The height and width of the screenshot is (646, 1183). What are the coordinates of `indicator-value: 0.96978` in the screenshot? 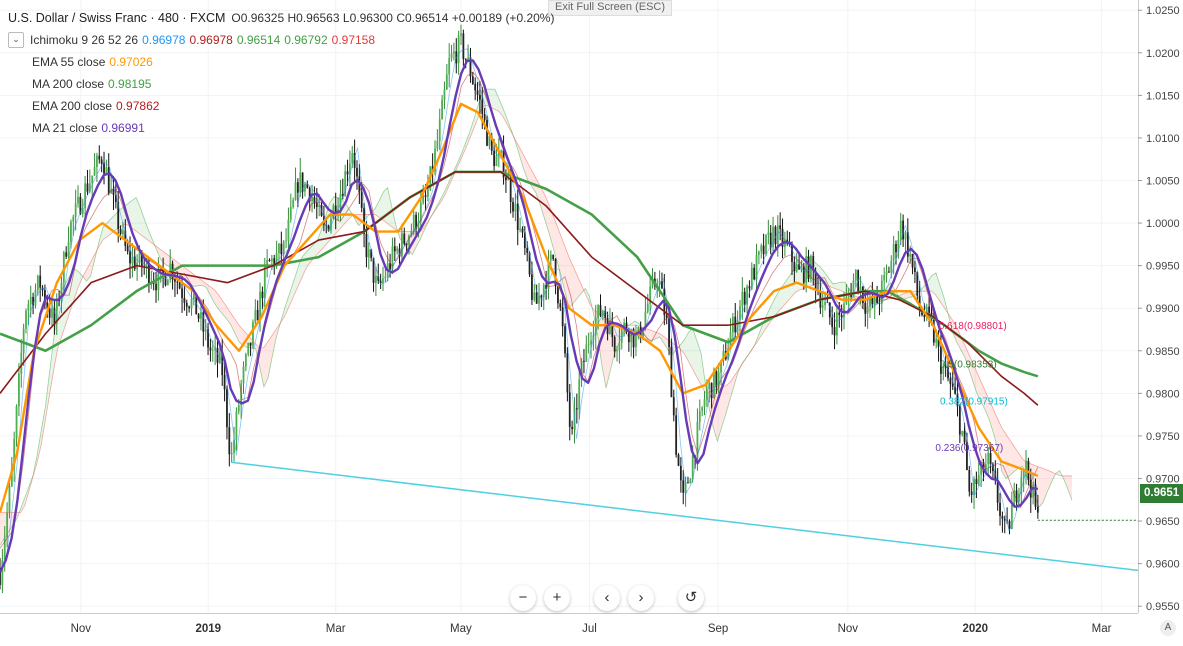 It's located at (211, 40).